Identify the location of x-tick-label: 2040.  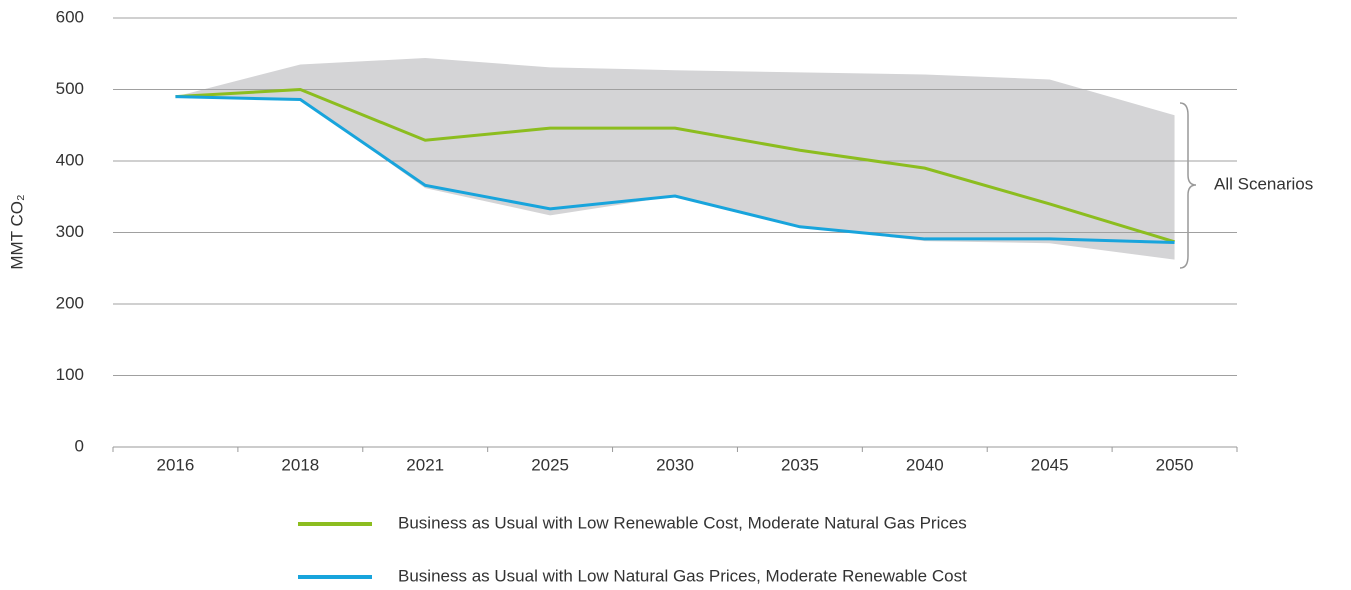
(925, 464).